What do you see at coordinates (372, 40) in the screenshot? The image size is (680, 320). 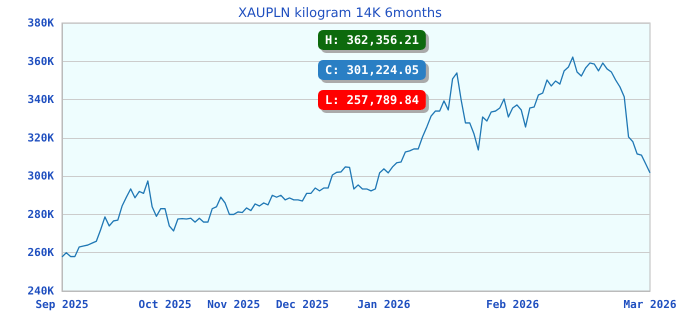 I see `annotation: H: 362,356.21` at bounding box center [372, 40].